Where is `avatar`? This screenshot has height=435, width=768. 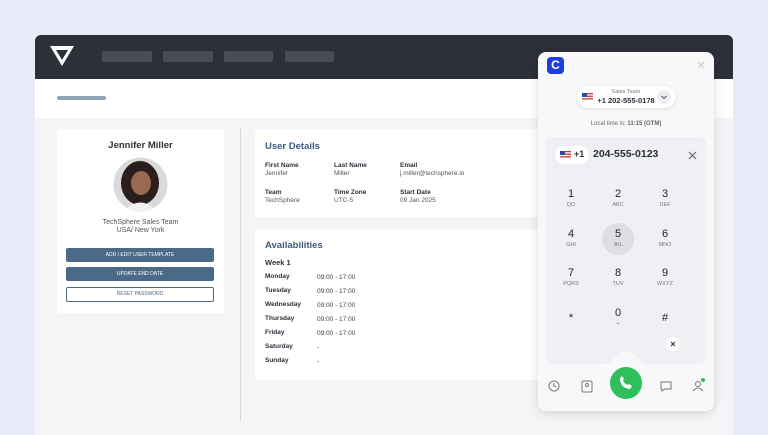 avatar is located at coordinates (140, 184).